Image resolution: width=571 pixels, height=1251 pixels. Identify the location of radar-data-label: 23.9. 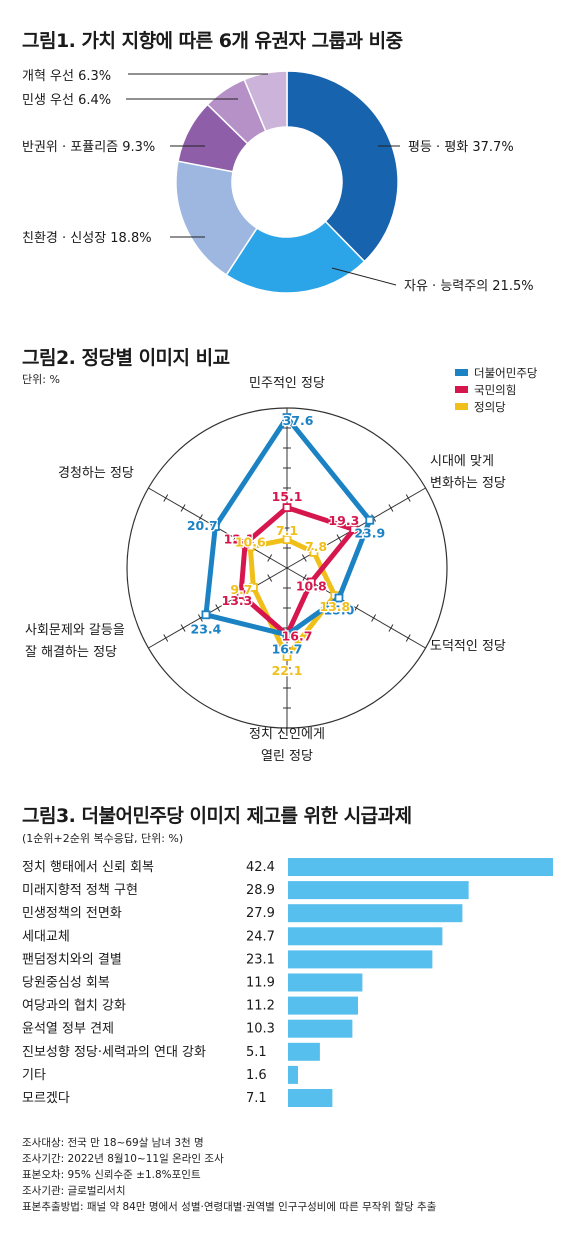
(369, 533).